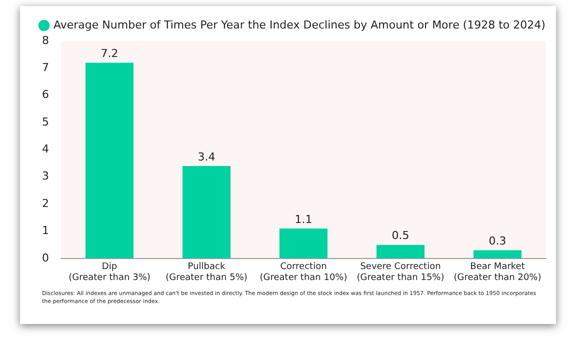  What do you see at coordinates (45, 67) in the screenshot?
I see `y-tick-label: 7` at bounding box center [45, 67].